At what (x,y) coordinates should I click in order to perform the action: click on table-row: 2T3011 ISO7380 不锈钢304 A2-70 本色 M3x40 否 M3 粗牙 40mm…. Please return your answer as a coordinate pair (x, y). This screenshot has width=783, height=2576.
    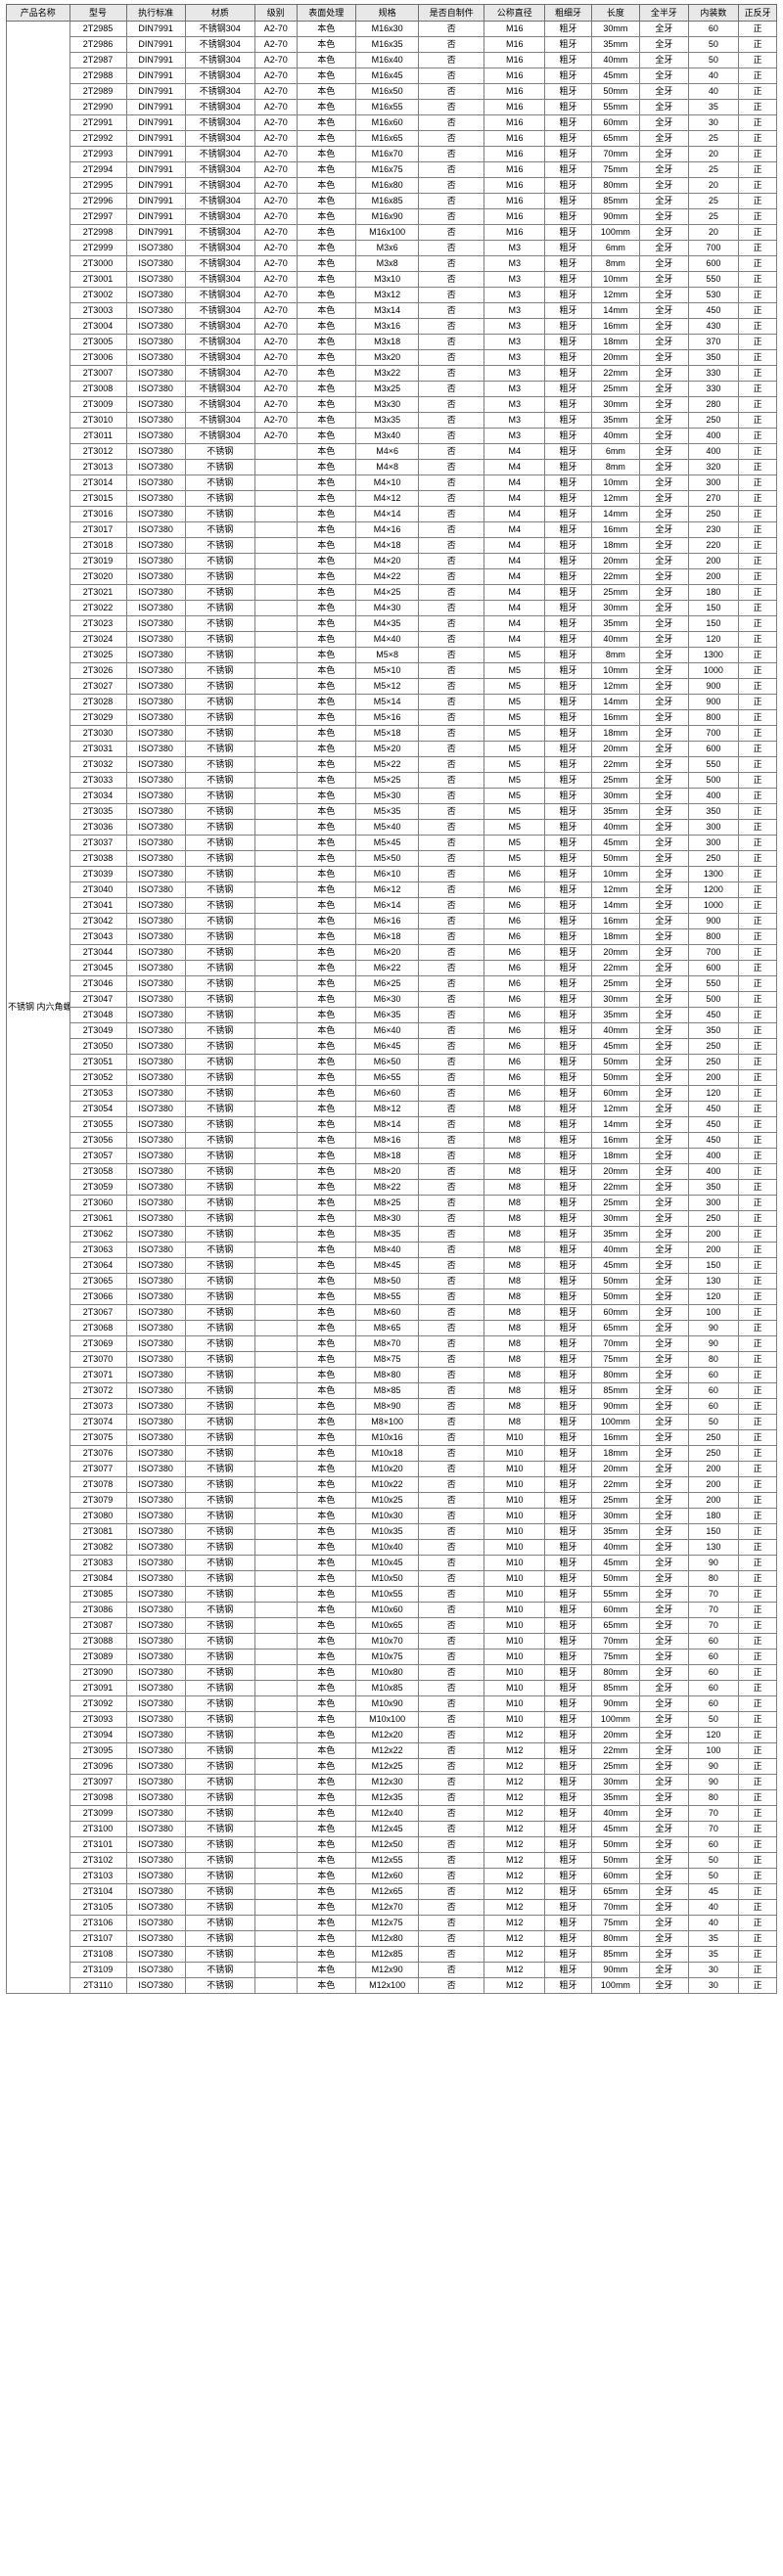
    Looking at the image, I should click on (392, 436).